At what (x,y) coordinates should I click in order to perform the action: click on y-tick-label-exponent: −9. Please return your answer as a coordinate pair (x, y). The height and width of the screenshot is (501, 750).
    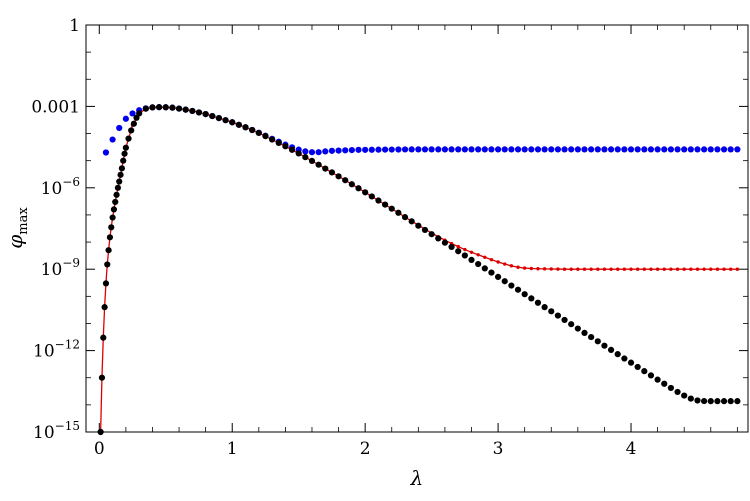
    Looking at the image, I should click on (71, 263).